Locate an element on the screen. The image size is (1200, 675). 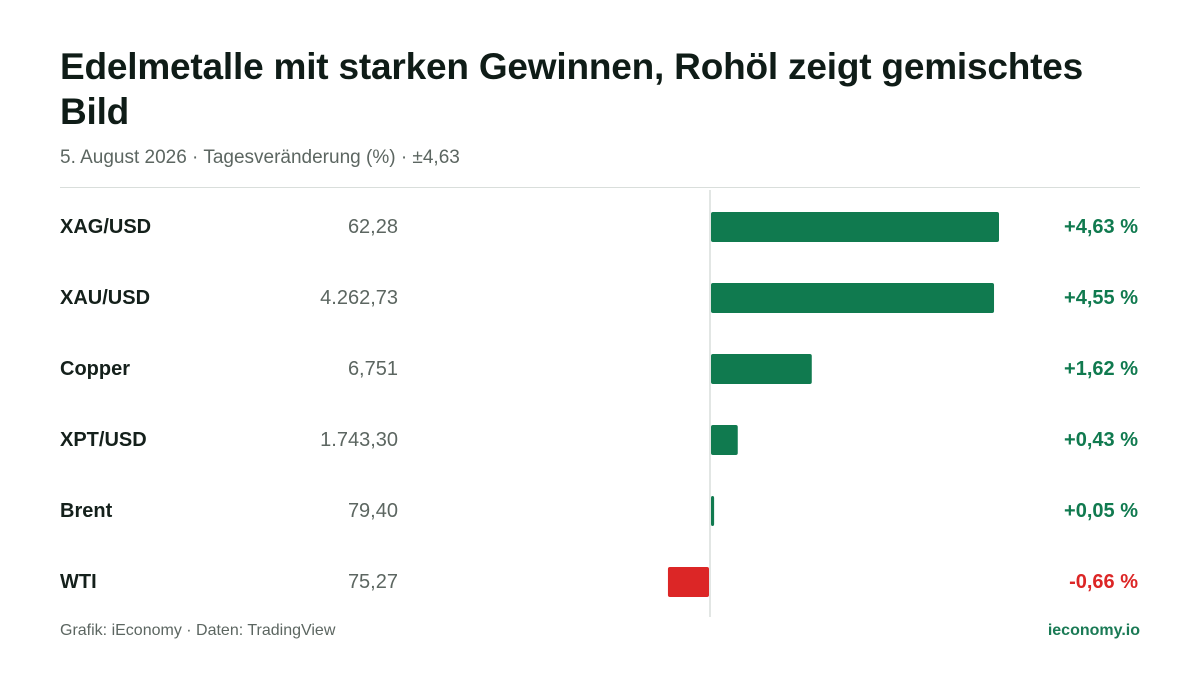
source-credit: Grafik: iEconomy · Daten: TradingView is located at coordinates (198, 630).